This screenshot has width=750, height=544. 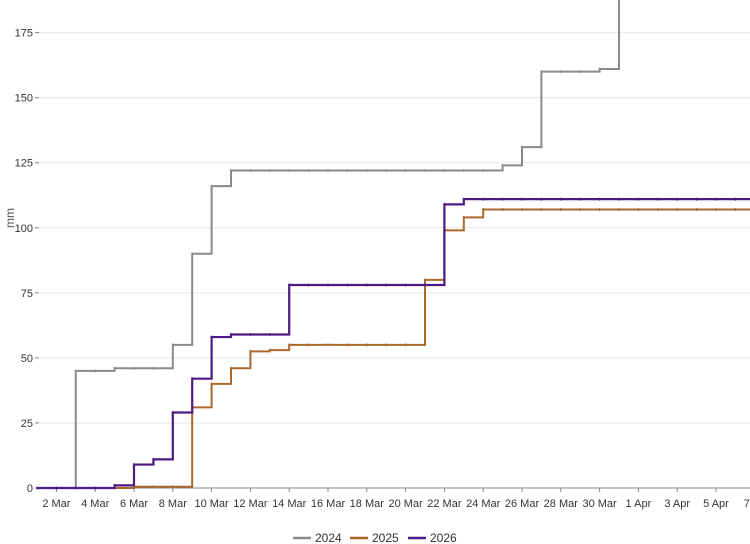 What do you see at coordinates (24, 99) in the screenshot?
I see `y-tick-label: 150` at bounding box center [24, 99].